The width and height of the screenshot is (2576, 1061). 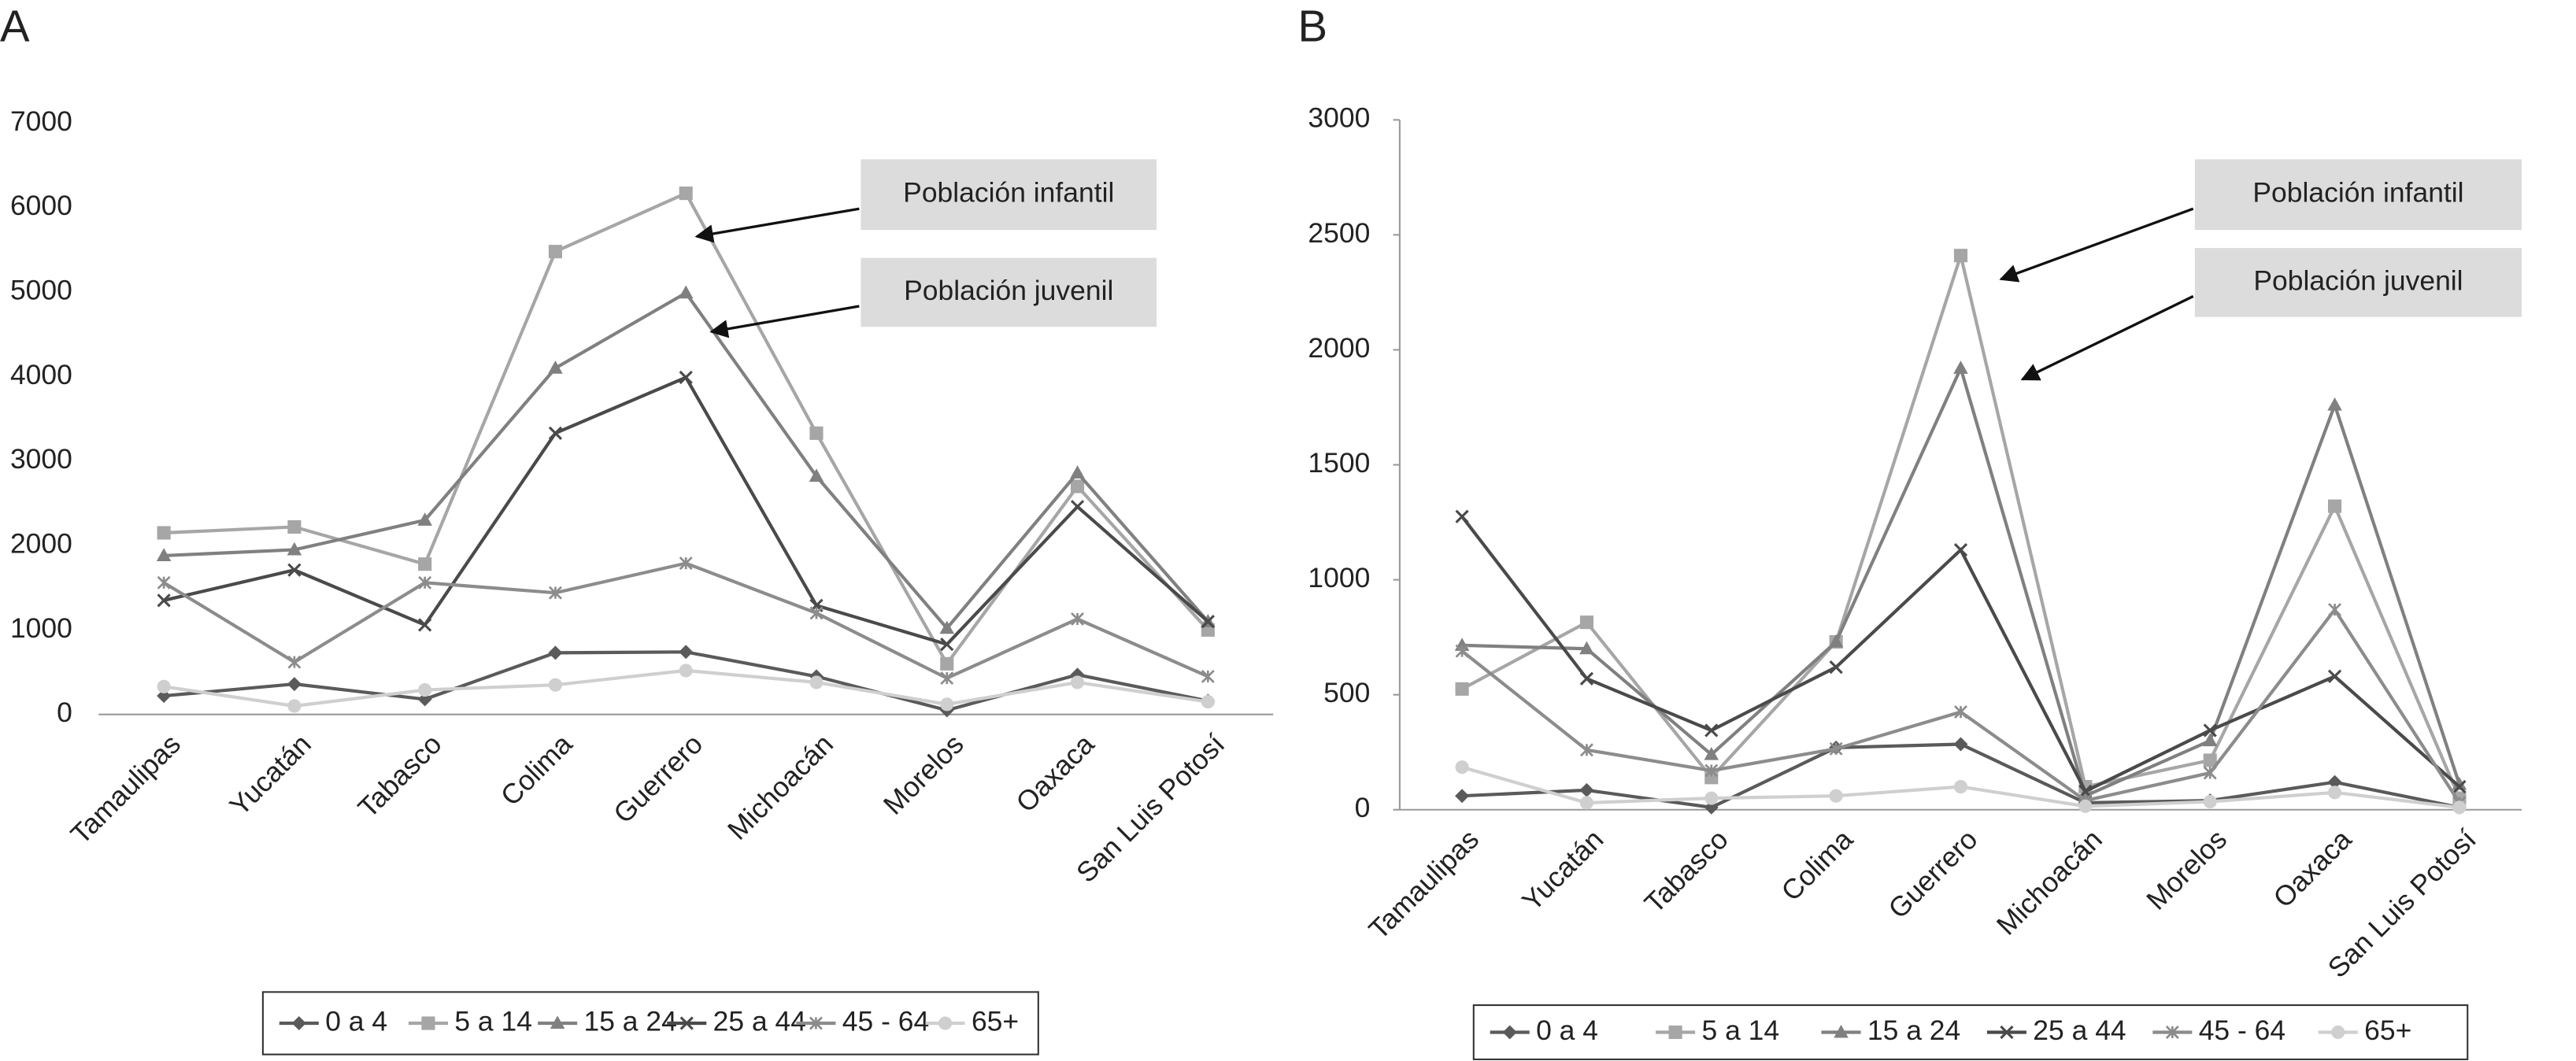 What do you see at coordinates (923, 774) in the screenshot?
I see `x-tick-label: Morelos` at bounding box center [923, 774].